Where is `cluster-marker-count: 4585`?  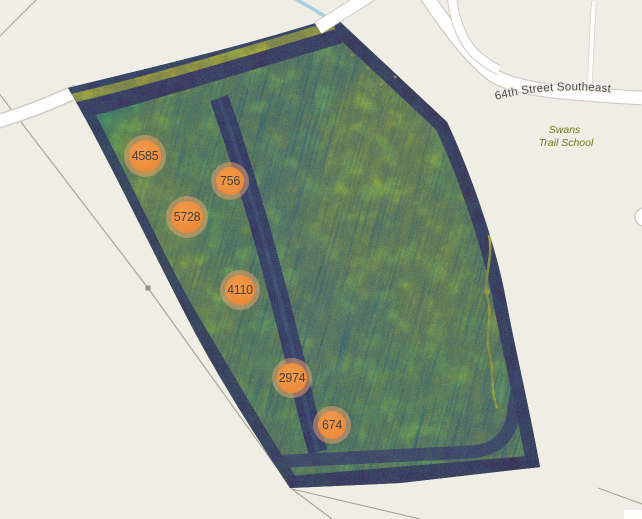
cluster-marker-count: 4585 is located at coordinates (145, 156).